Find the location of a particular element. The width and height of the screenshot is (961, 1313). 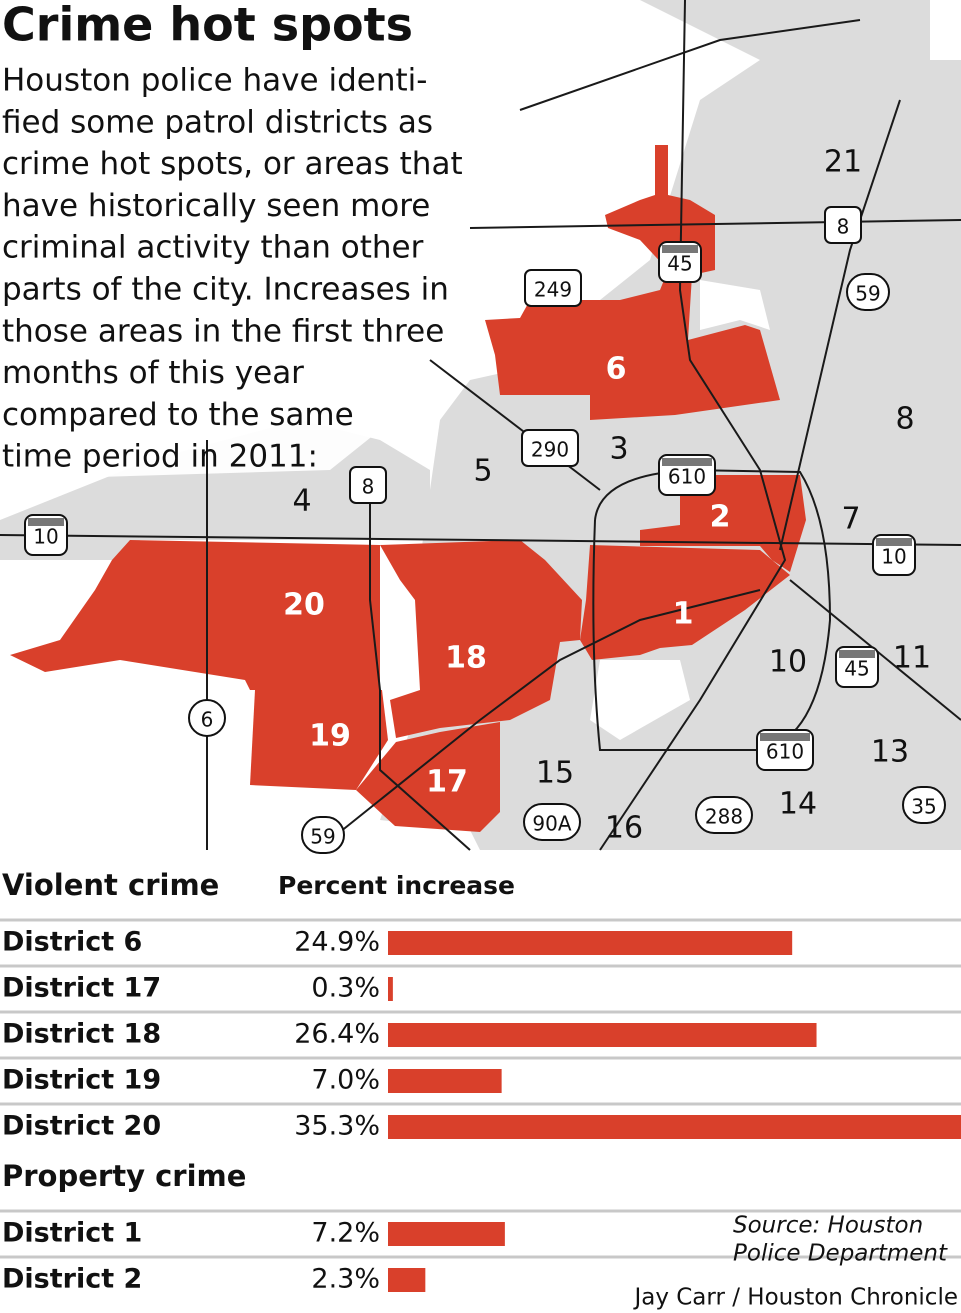

district-label: 14 is located at coordinates (798, 804).